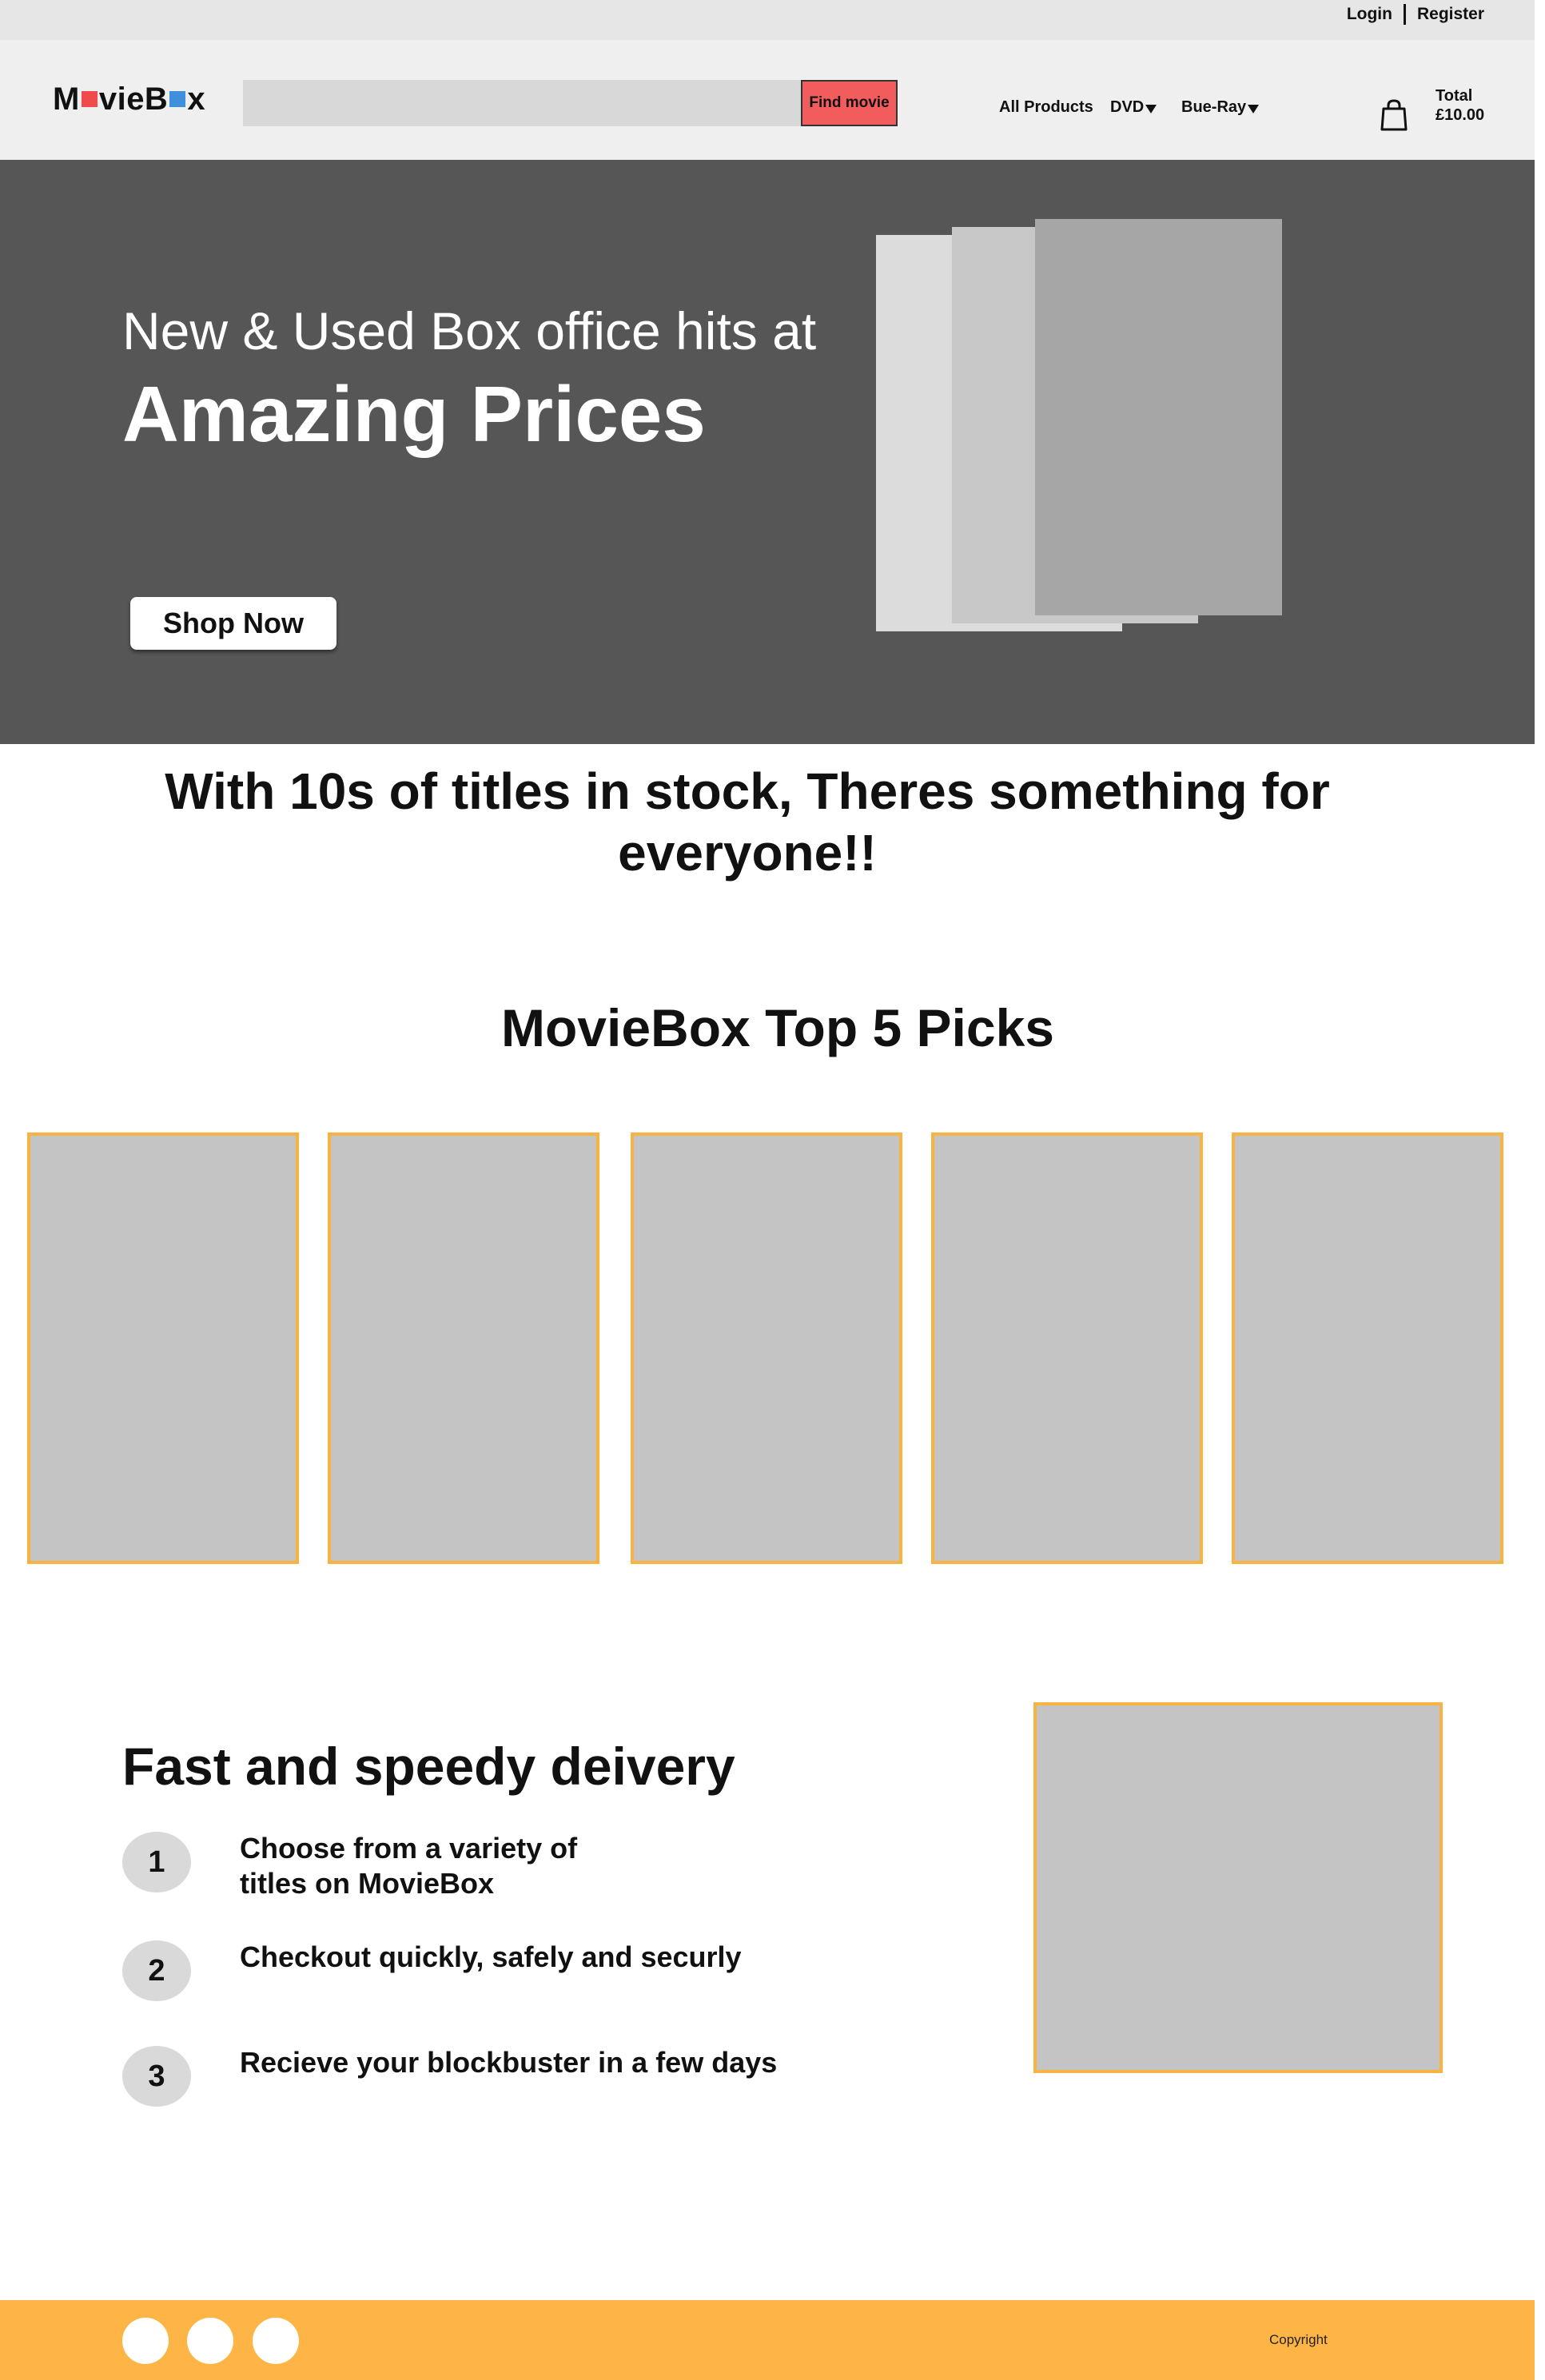  I want to click on step-1-line-1: Choose from a variety of, so click(409, 1848).